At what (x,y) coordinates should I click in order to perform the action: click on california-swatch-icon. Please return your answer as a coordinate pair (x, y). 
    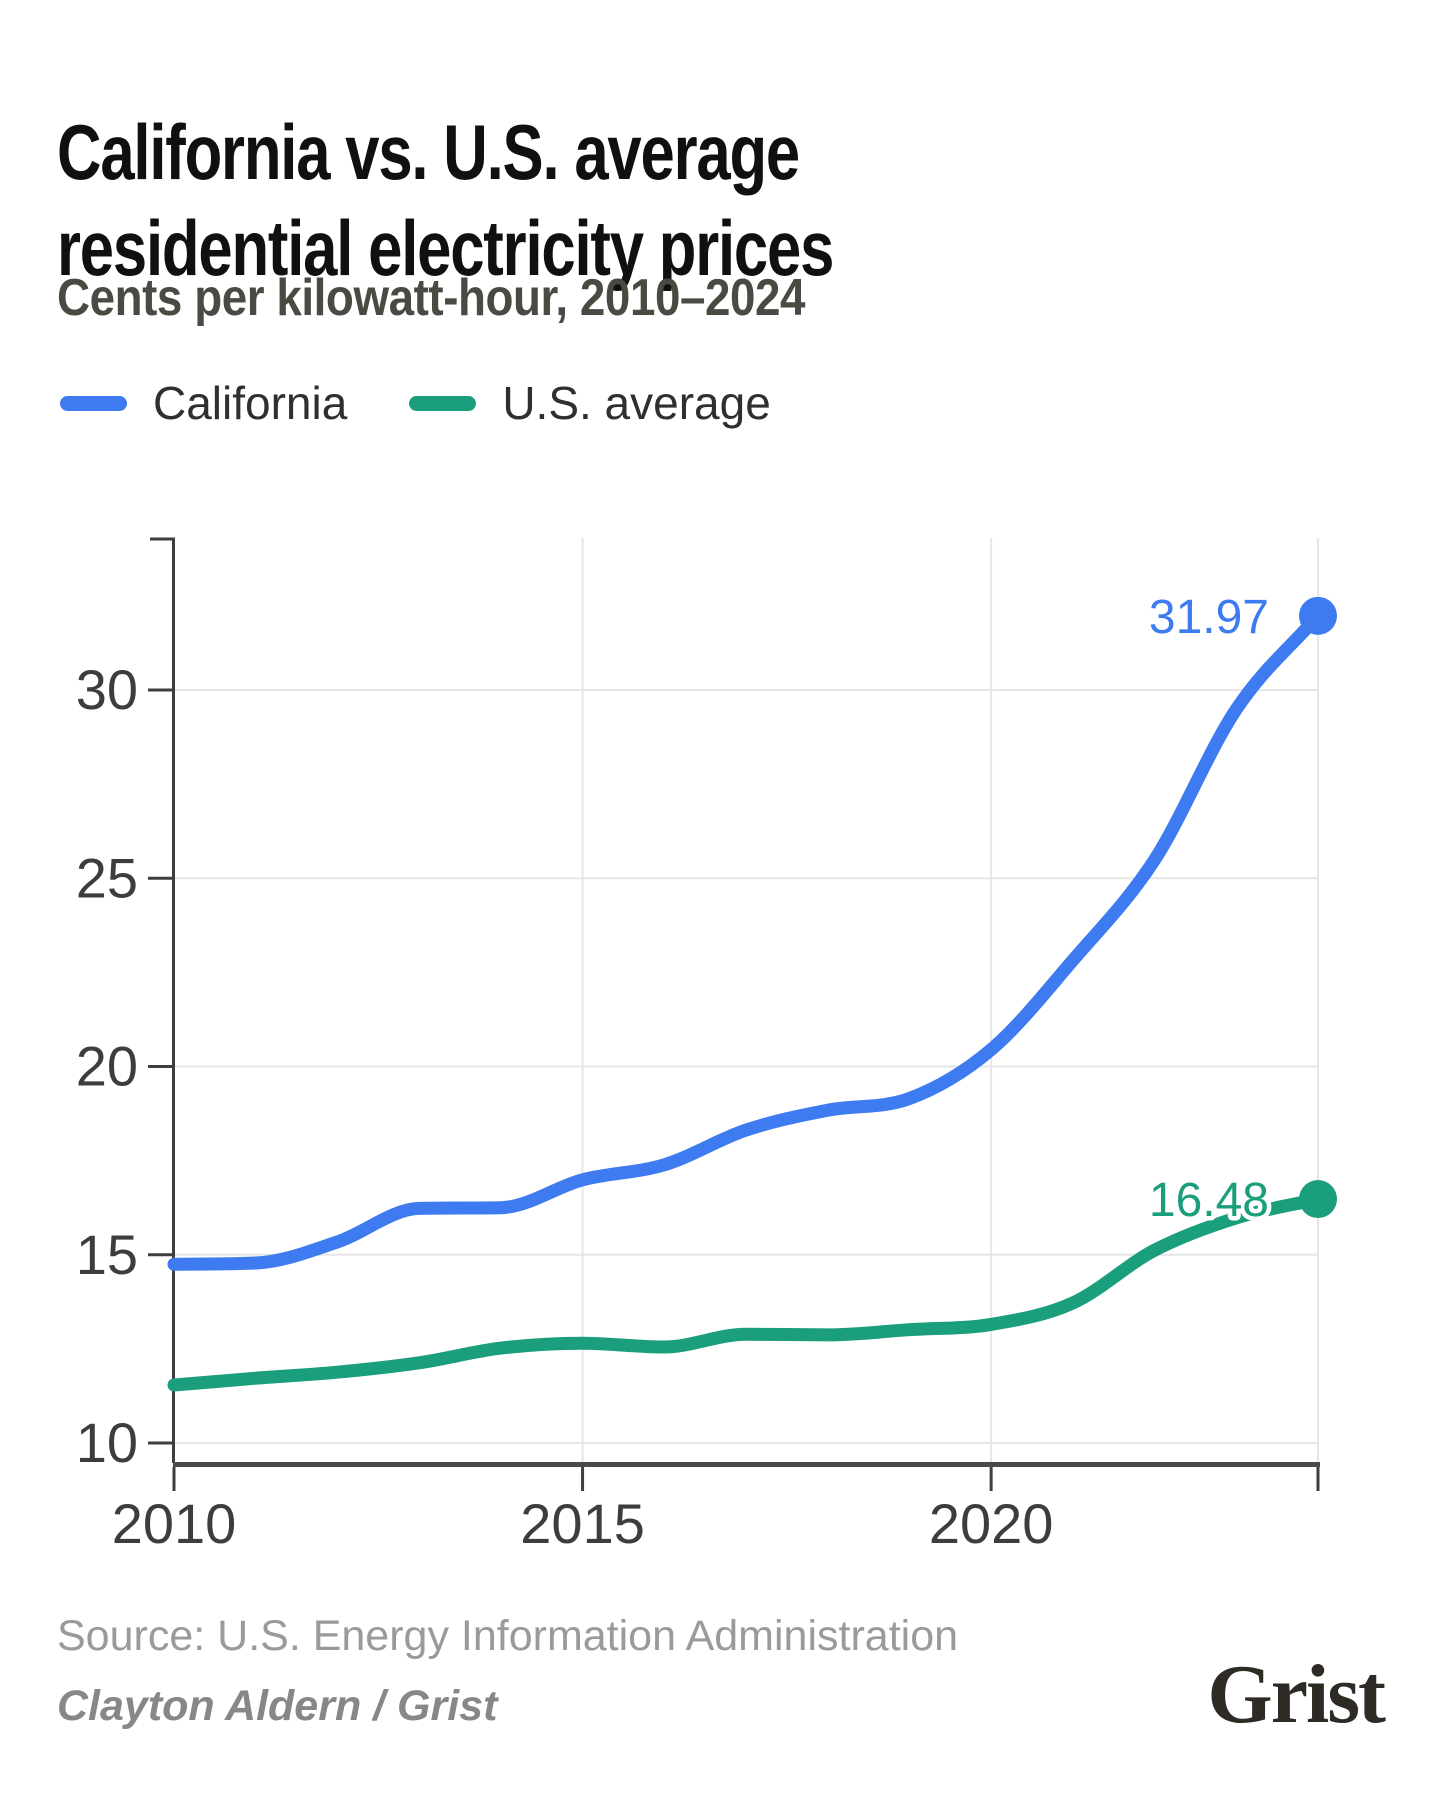
    Looking at the image, I should click on (93, 403).